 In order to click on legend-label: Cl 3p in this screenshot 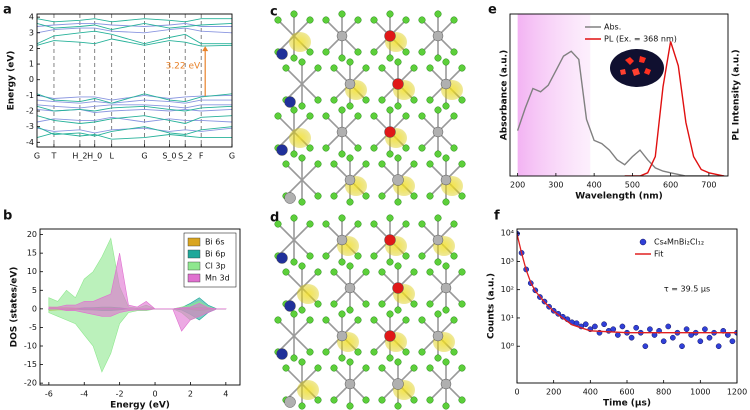, I will do `click(215, 266)`.